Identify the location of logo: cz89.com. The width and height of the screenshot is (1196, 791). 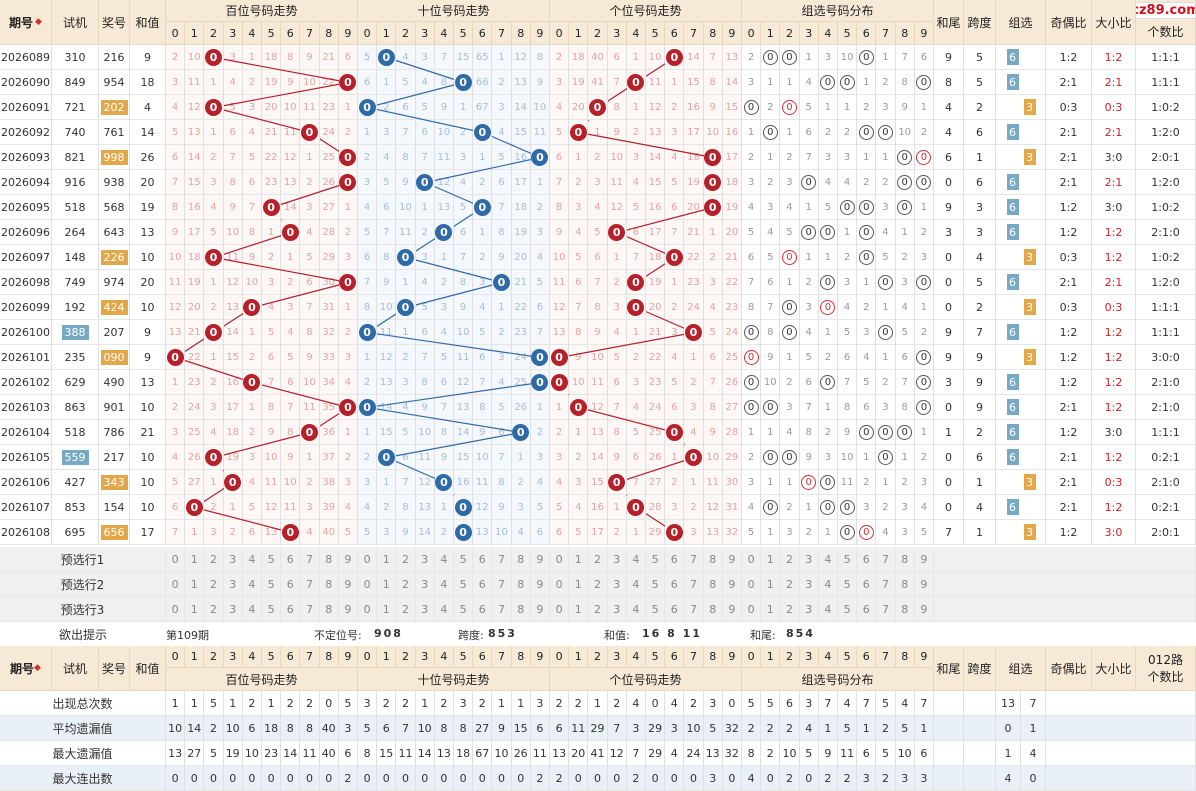
(1165, 10).